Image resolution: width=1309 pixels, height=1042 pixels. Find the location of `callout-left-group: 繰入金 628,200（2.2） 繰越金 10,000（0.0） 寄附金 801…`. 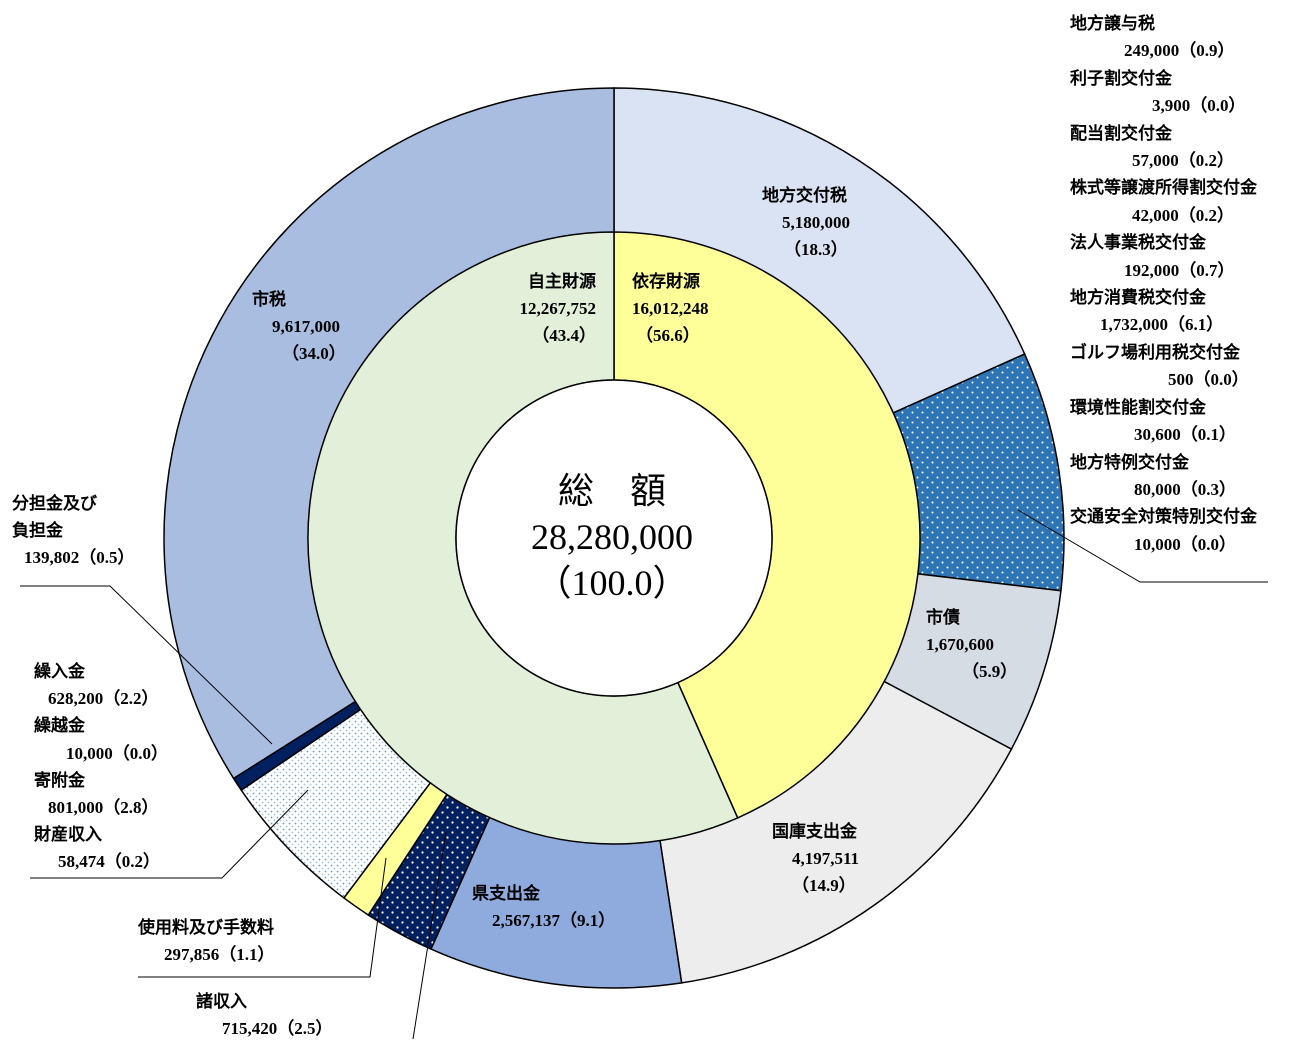

callout-left-group: 繰入金 628,200（2.2） 繰越金 10,000（0.0） 寄附金 801… is located at coordinates (101, 767).